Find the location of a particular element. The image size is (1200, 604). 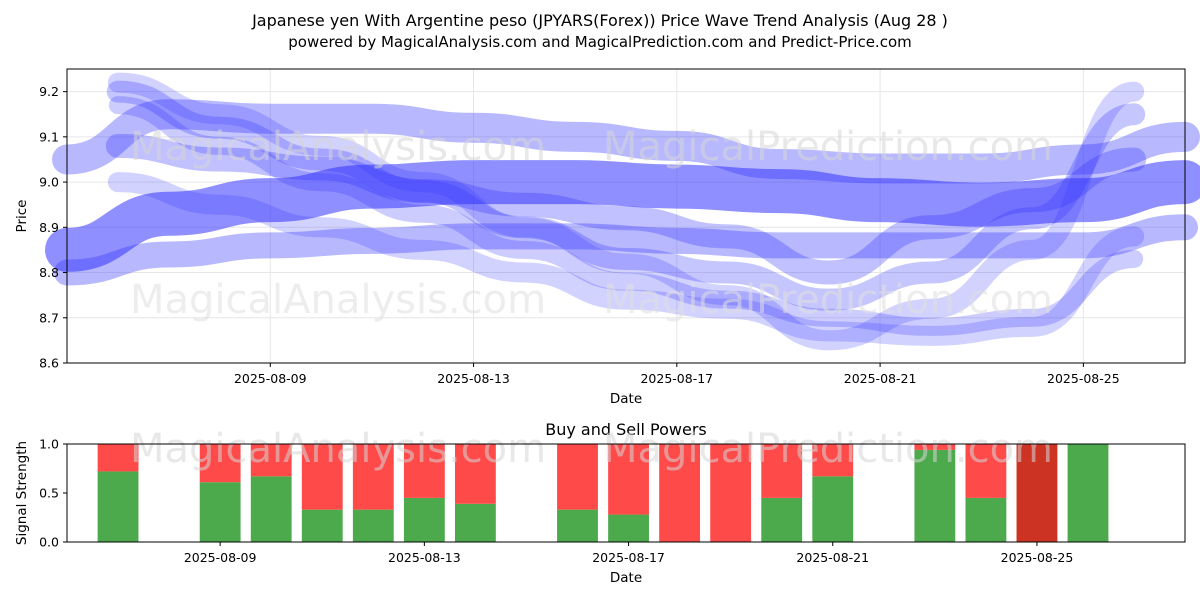

price-x-tick-label: 2025-08-25 is located at coordinates (1083, 378).